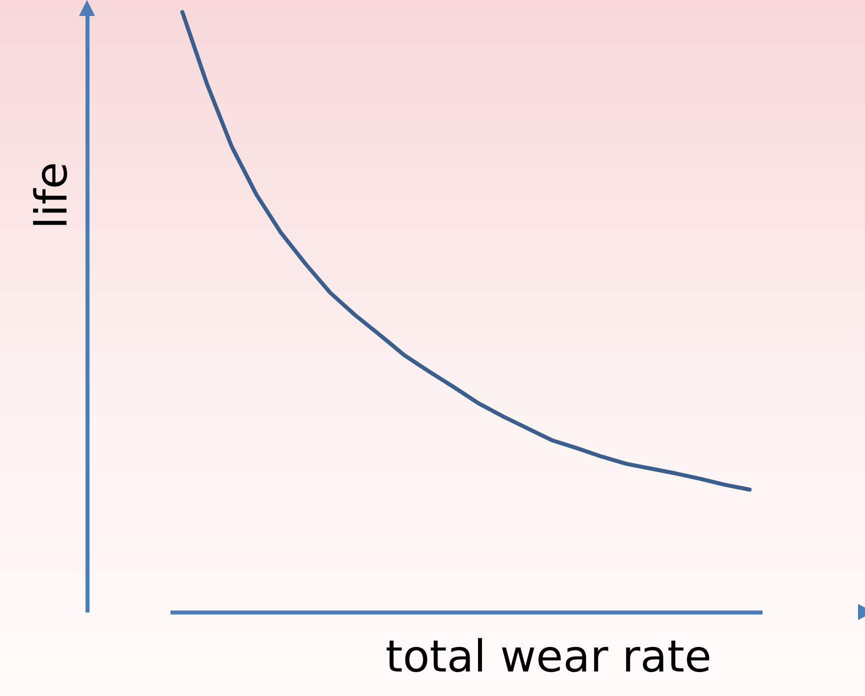 The height and width of the screenshot is (696, 865). What do you see at coordinates (548, 657) in the screenshot?
I see `x-axis-title: total wear rate` at bounding box center [548, 657].